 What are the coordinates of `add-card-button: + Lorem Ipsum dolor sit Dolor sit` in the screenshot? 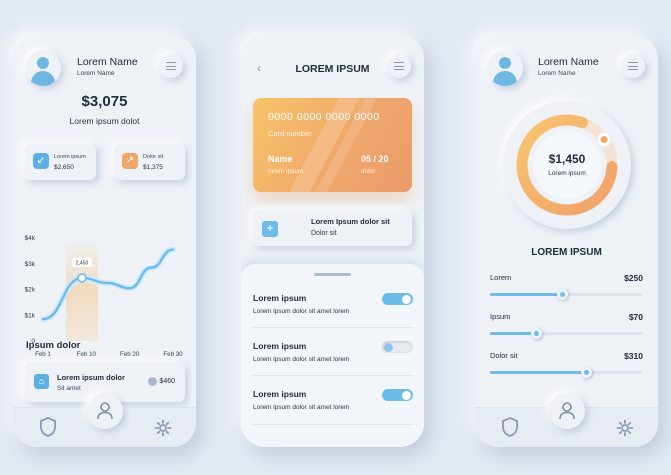 It's located at (332, 228).